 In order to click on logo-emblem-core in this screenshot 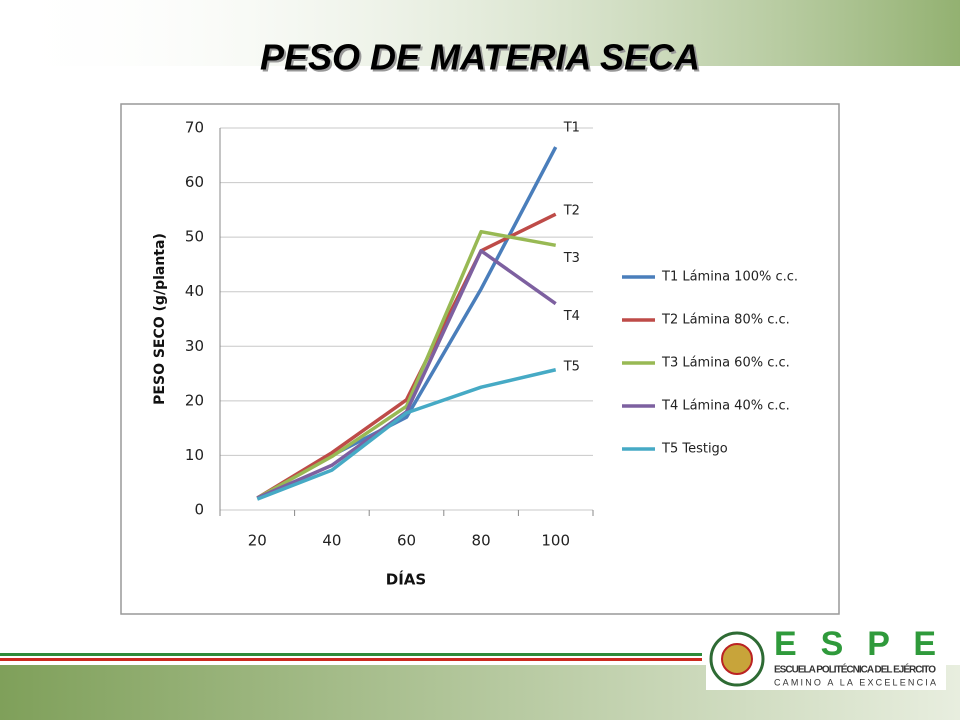, I will do `click(737, 659)`.